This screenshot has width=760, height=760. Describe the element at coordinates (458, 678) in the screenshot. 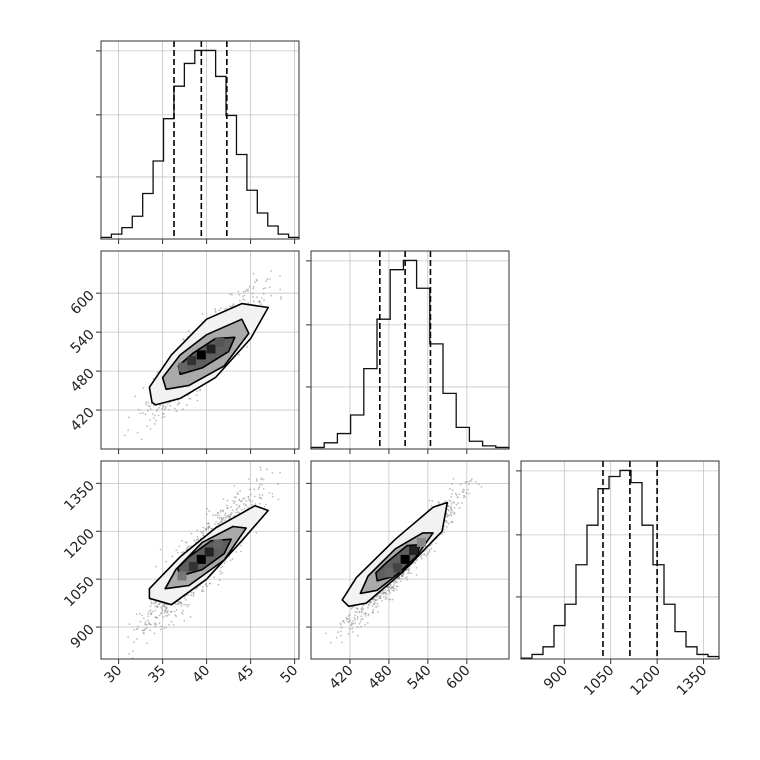

I see `pair-1-2-xtick-label-3: 600` at that location.